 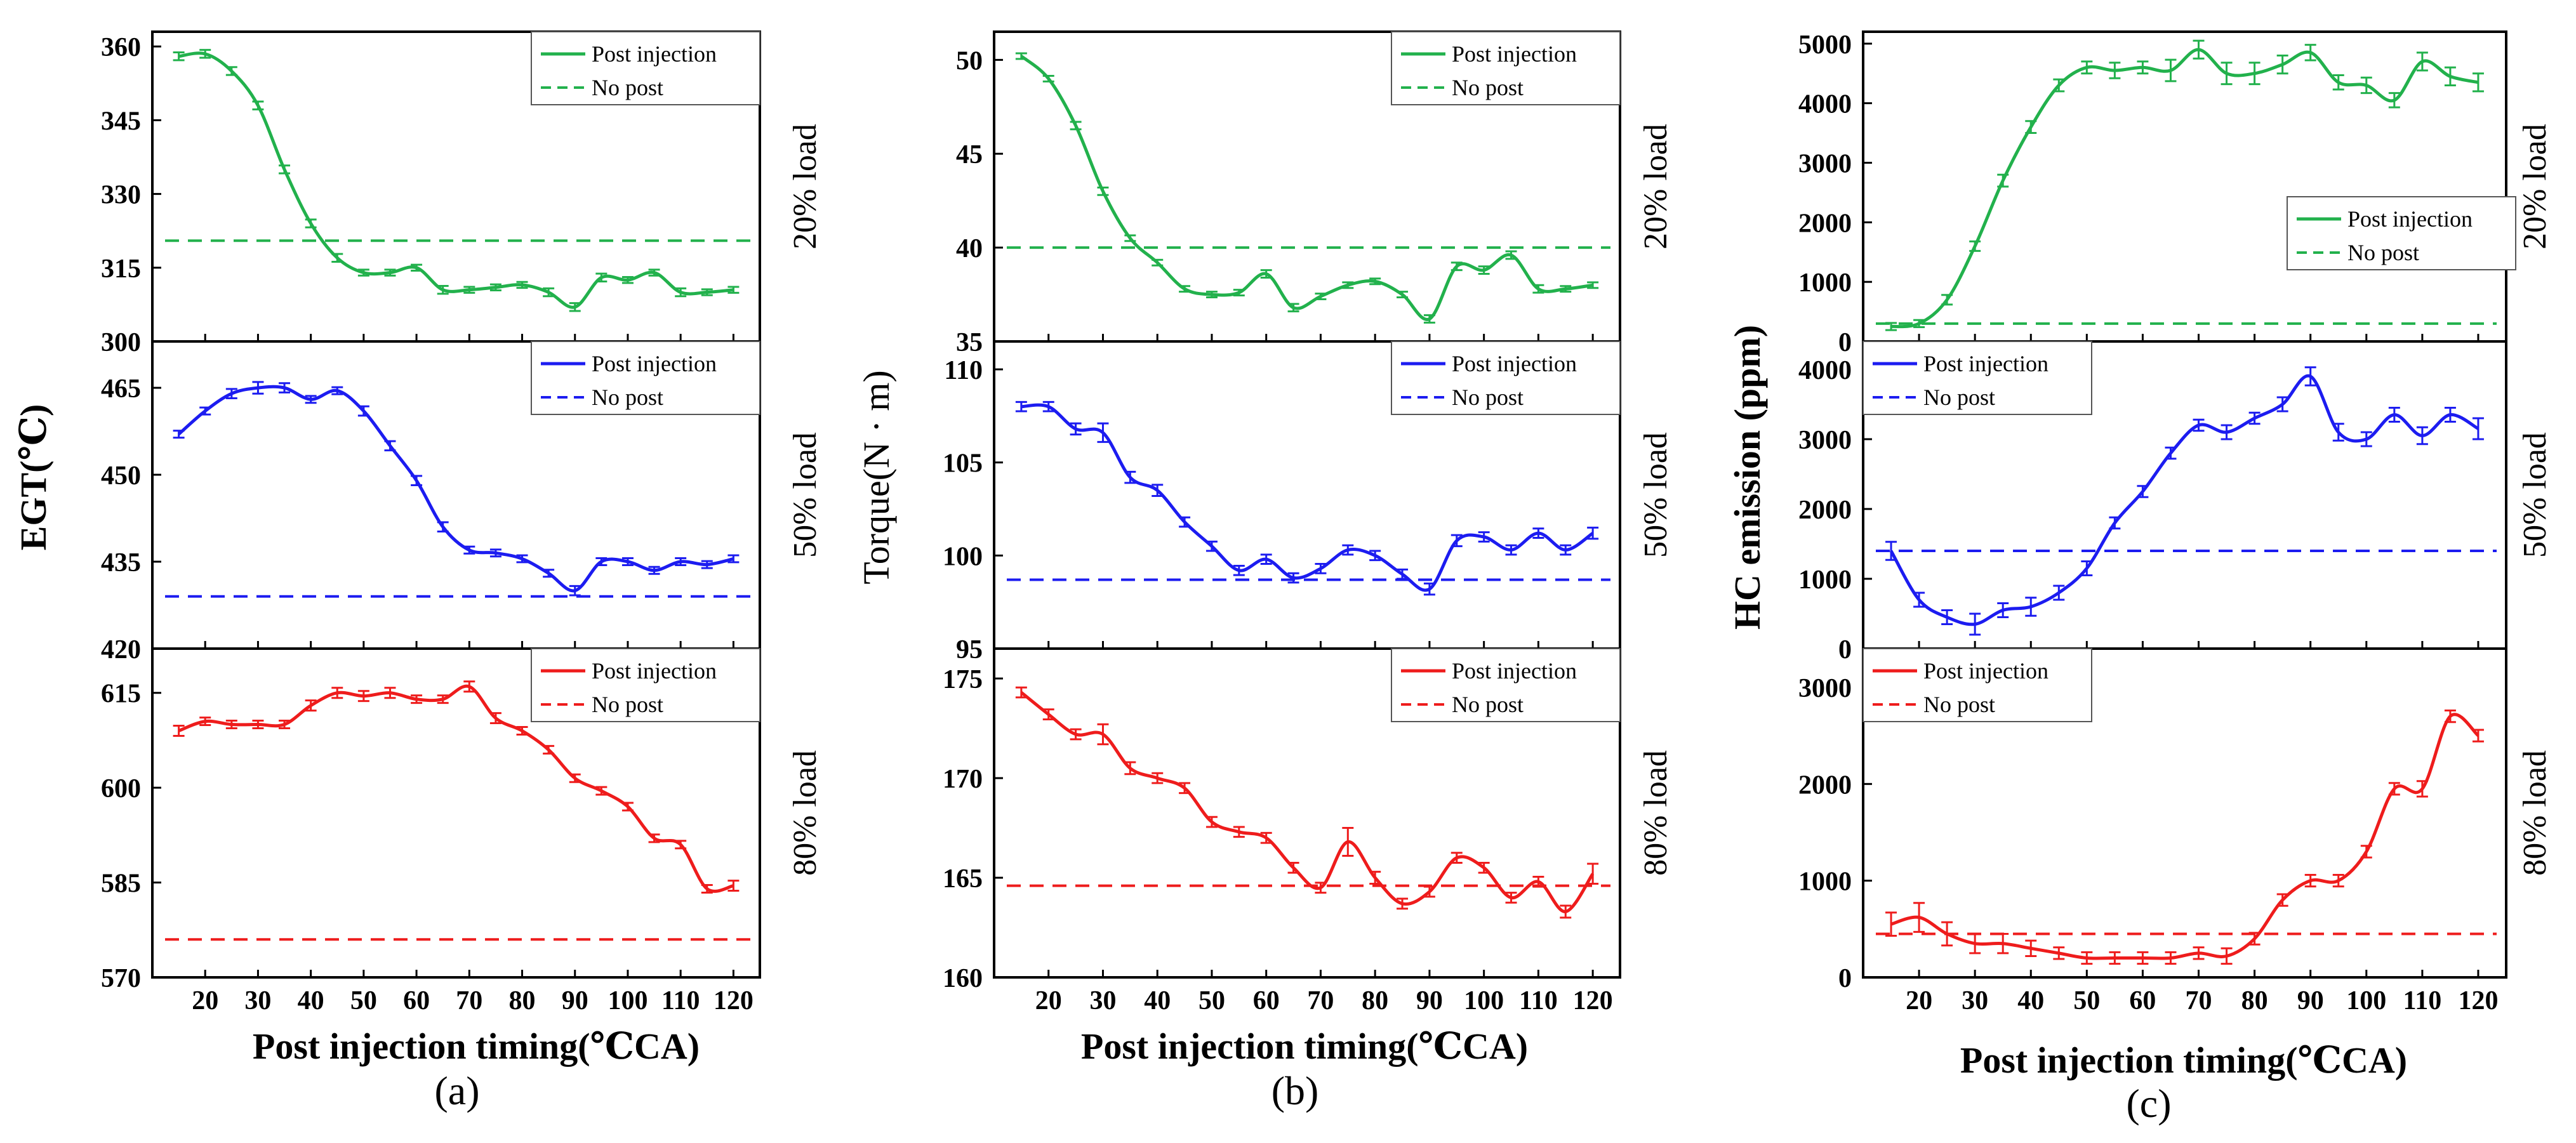 What do you see at coordinates (1825, 440) in the screenshot?
I see `ytick-label-c-50-3: 3000` at bounding box center [1825, 440].